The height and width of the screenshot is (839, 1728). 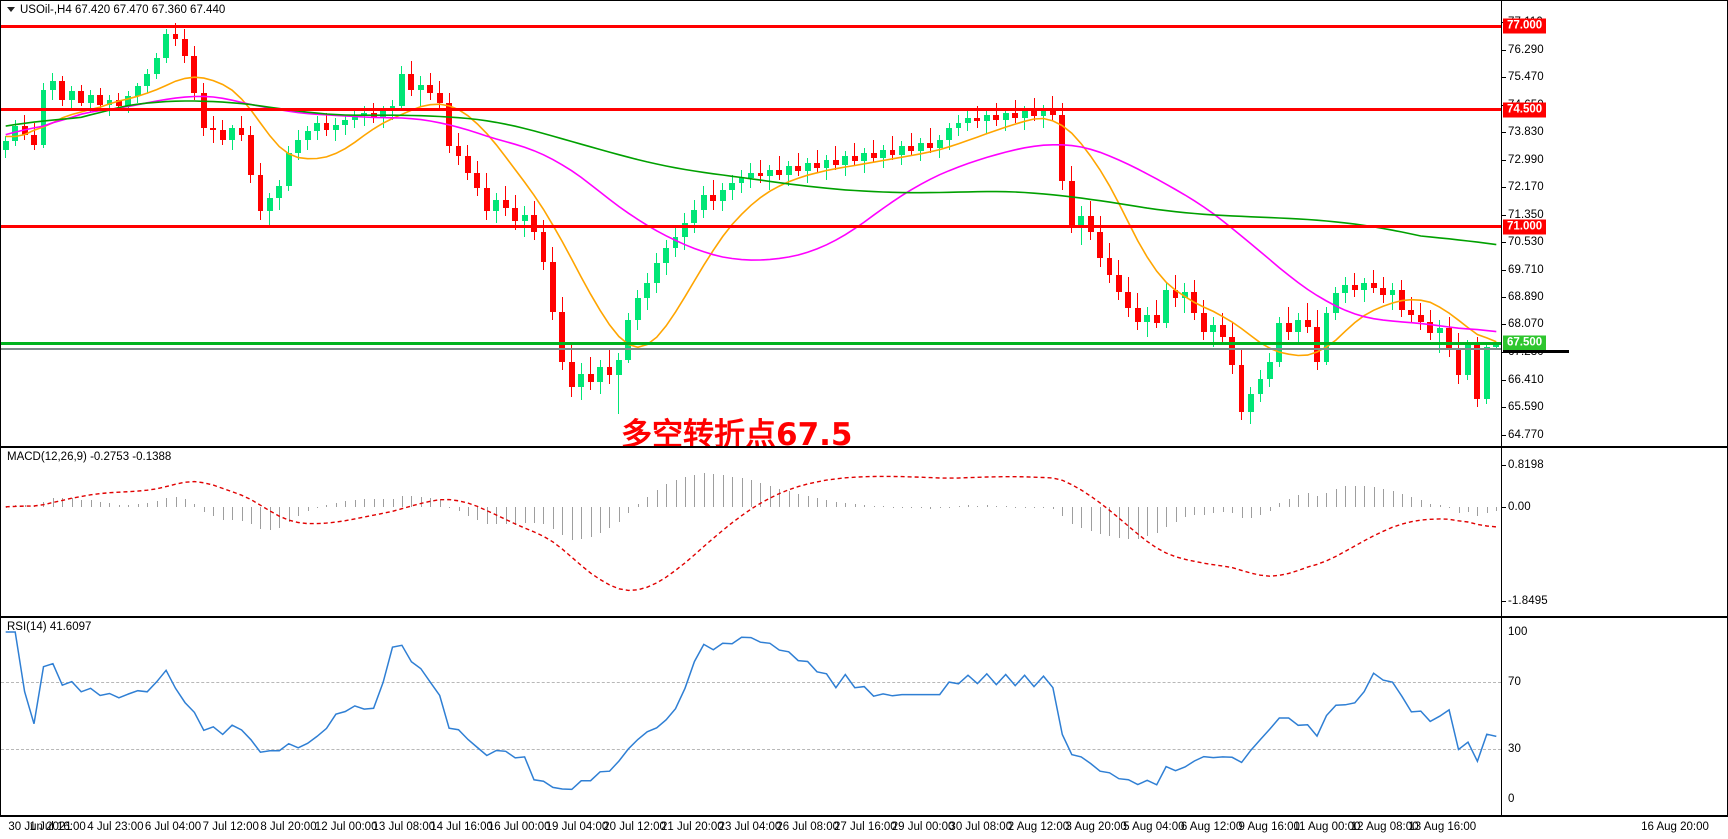 What do you see at coordinates (1525, 26) in the screenshot?
I see `level-tag-resistance-77: 77.000` at bounding box center [1525, 26].